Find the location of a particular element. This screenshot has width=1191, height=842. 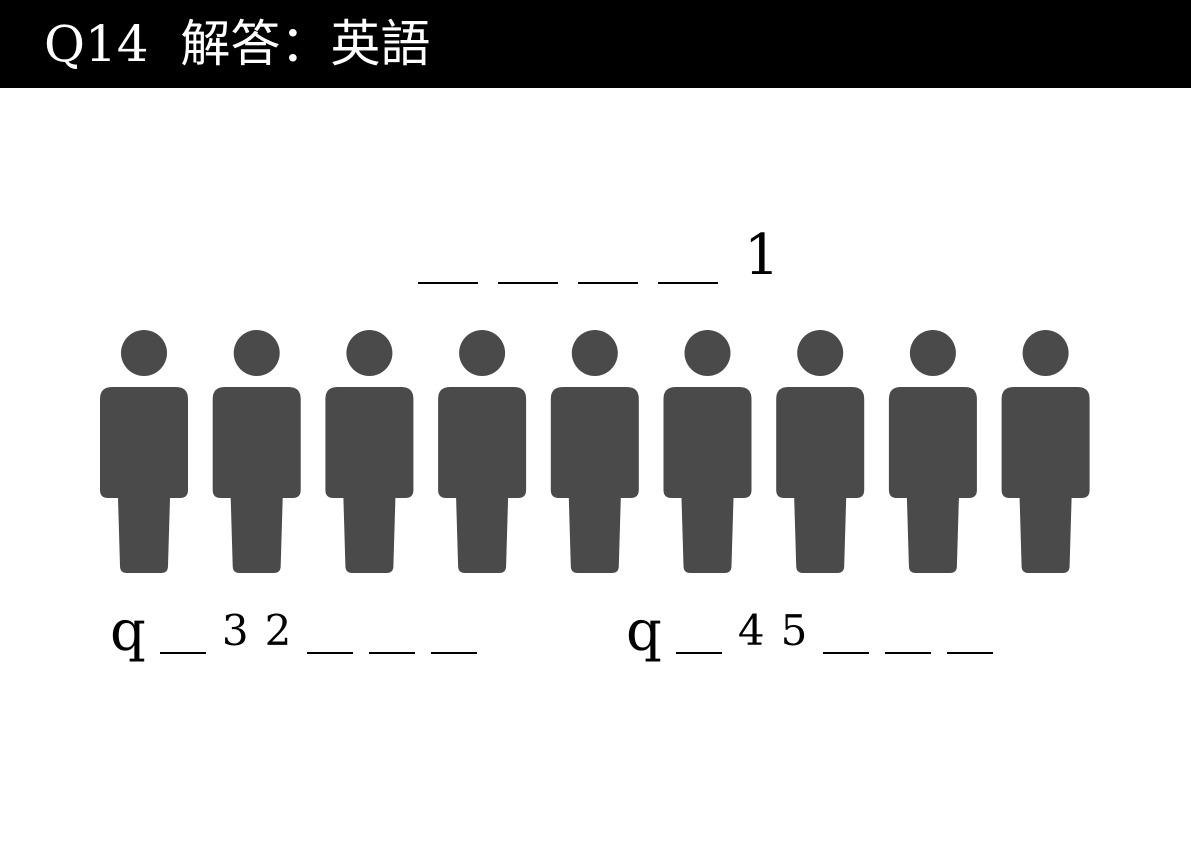

revealed-letter: 1 is located at coordinates (762, 255).